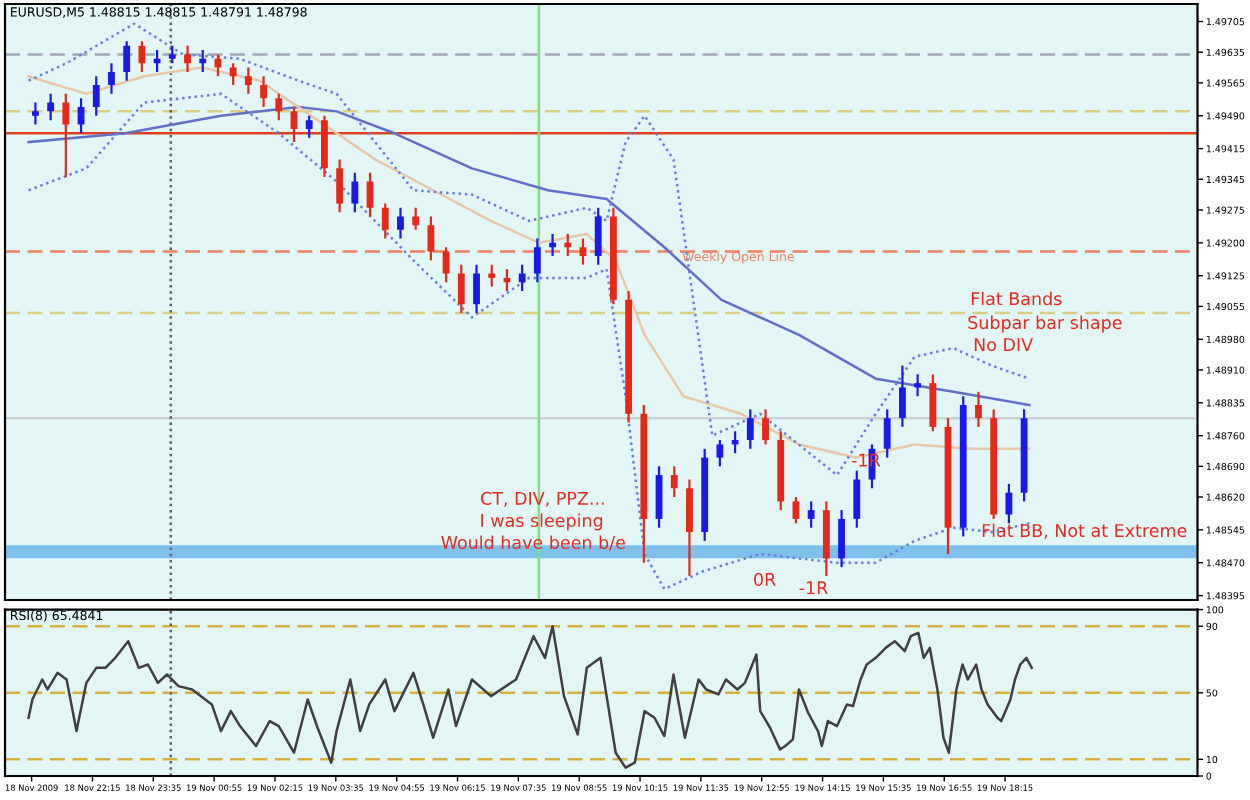 Image resolution: width=1250 pixels, height=800 pixels. Describe the element at coordinates (1016, 298) in the screenshot. I see `annotation: Flat Bands` at that location.